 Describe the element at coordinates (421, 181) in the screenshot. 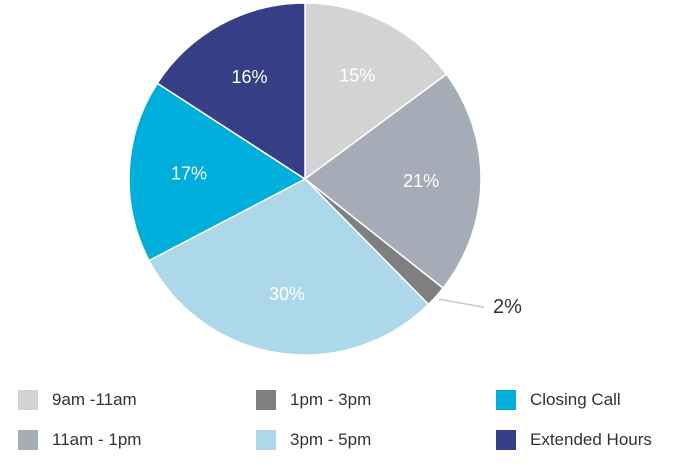

I see `data-label: 21%` at that location.